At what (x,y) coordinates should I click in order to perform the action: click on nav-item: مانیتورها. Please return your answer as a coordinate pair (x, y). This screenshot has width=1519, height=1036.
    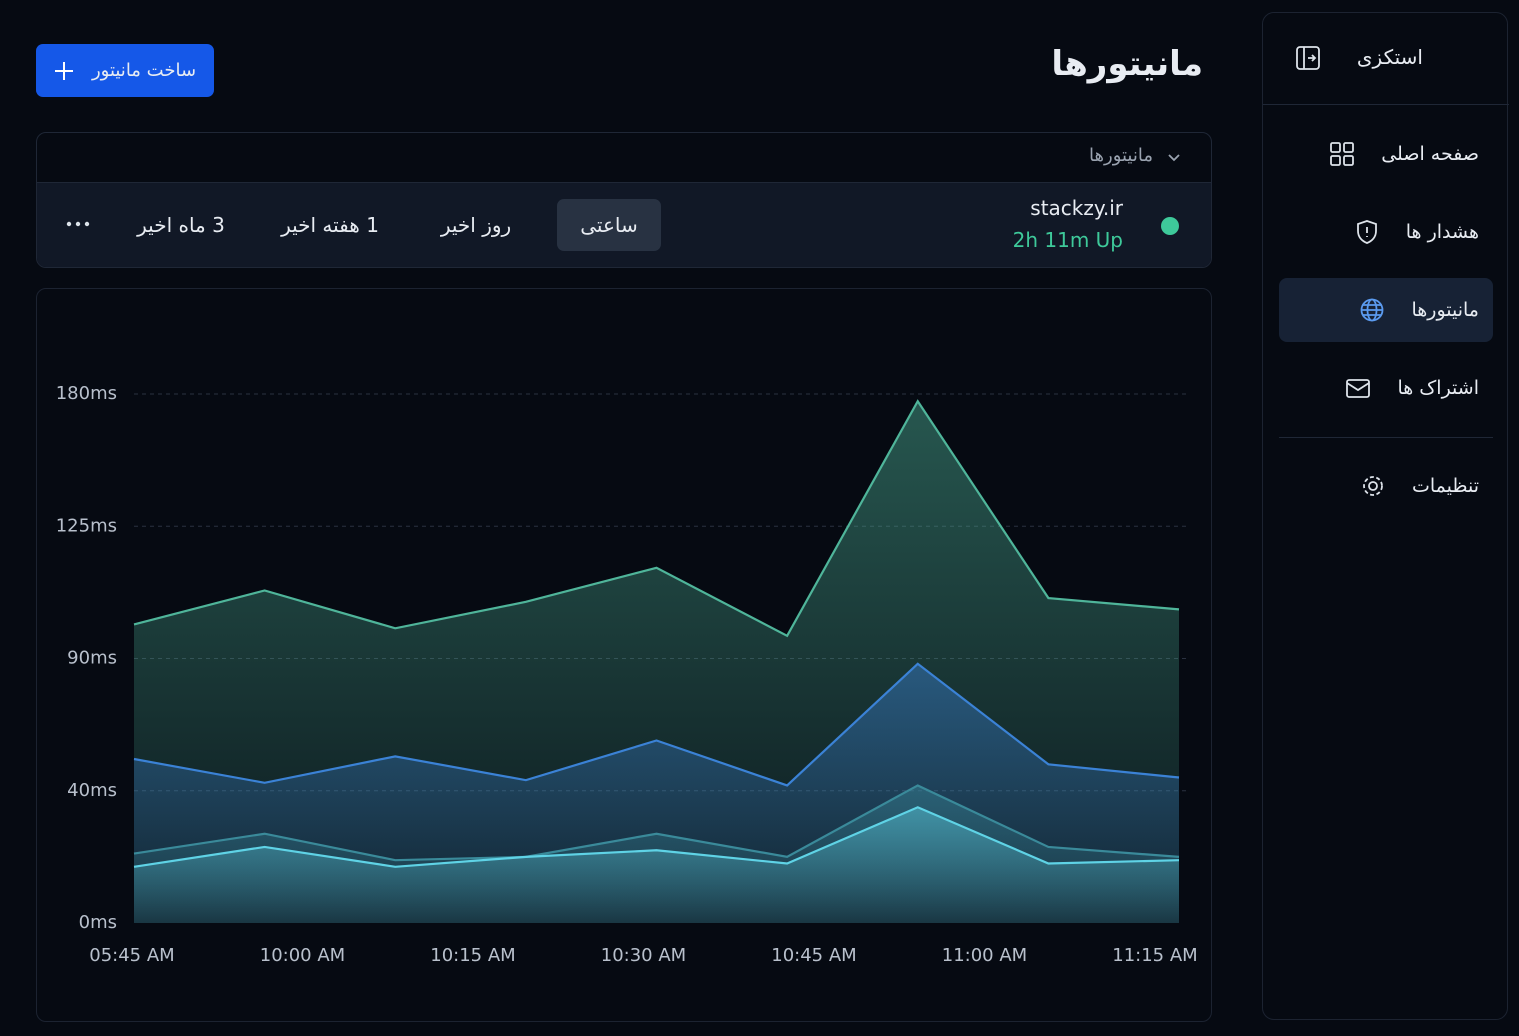
    Looking at the image, I should click on (1386, 310).